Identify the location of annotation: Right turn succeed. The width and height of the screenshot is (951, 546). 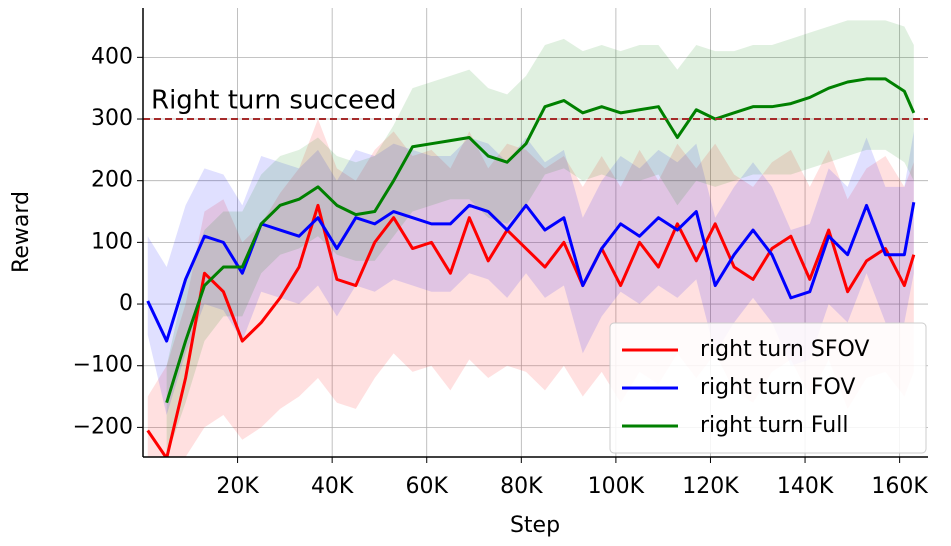
(274, 101).